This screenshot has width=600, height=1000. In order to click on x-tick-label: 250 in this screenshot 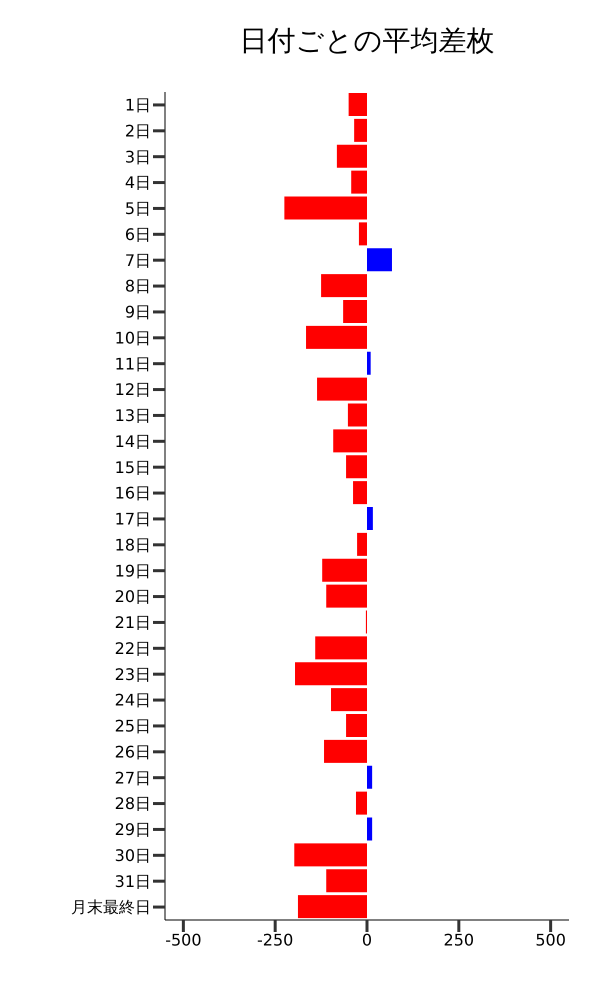, I will do `click(459, 940)`.